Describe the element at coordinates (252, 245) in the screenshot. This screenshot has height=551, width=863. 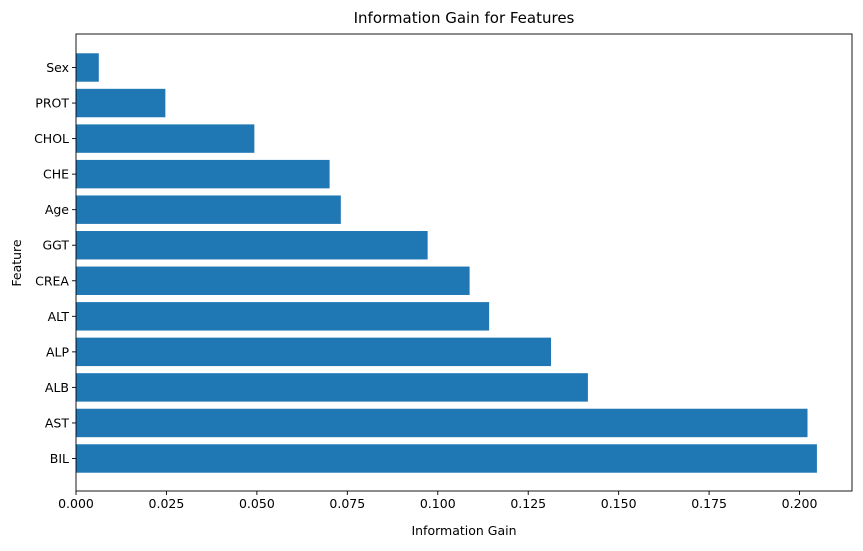
I see `bar-ggt` at that location.